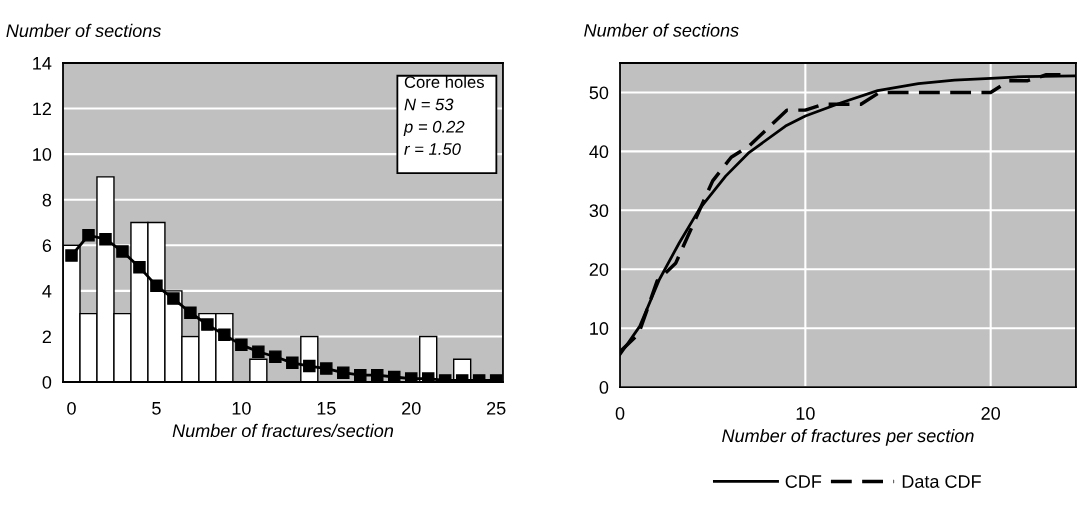 The height and width of the screenshot is (508, 1077). What do you see at coordinates (326, 408) in the screenshot?
I see `x-tick-label: 15` at bounding box center [326, 408].